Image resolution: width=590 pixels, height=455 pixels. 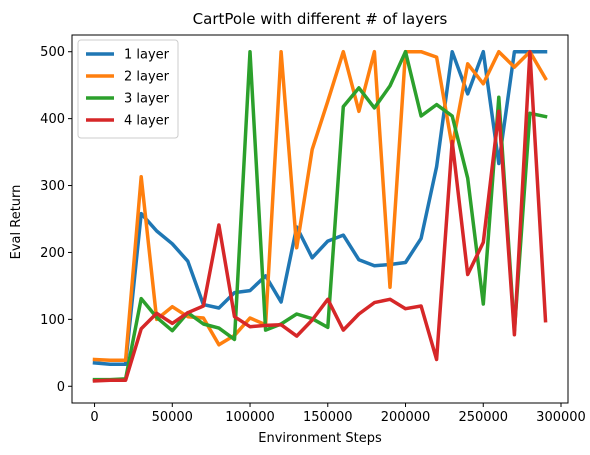 What do you see at coordinates (320, 19) in the screenshot?
I see `chart-title: CartPole with different # of layers` at bounding box center [320, 19].